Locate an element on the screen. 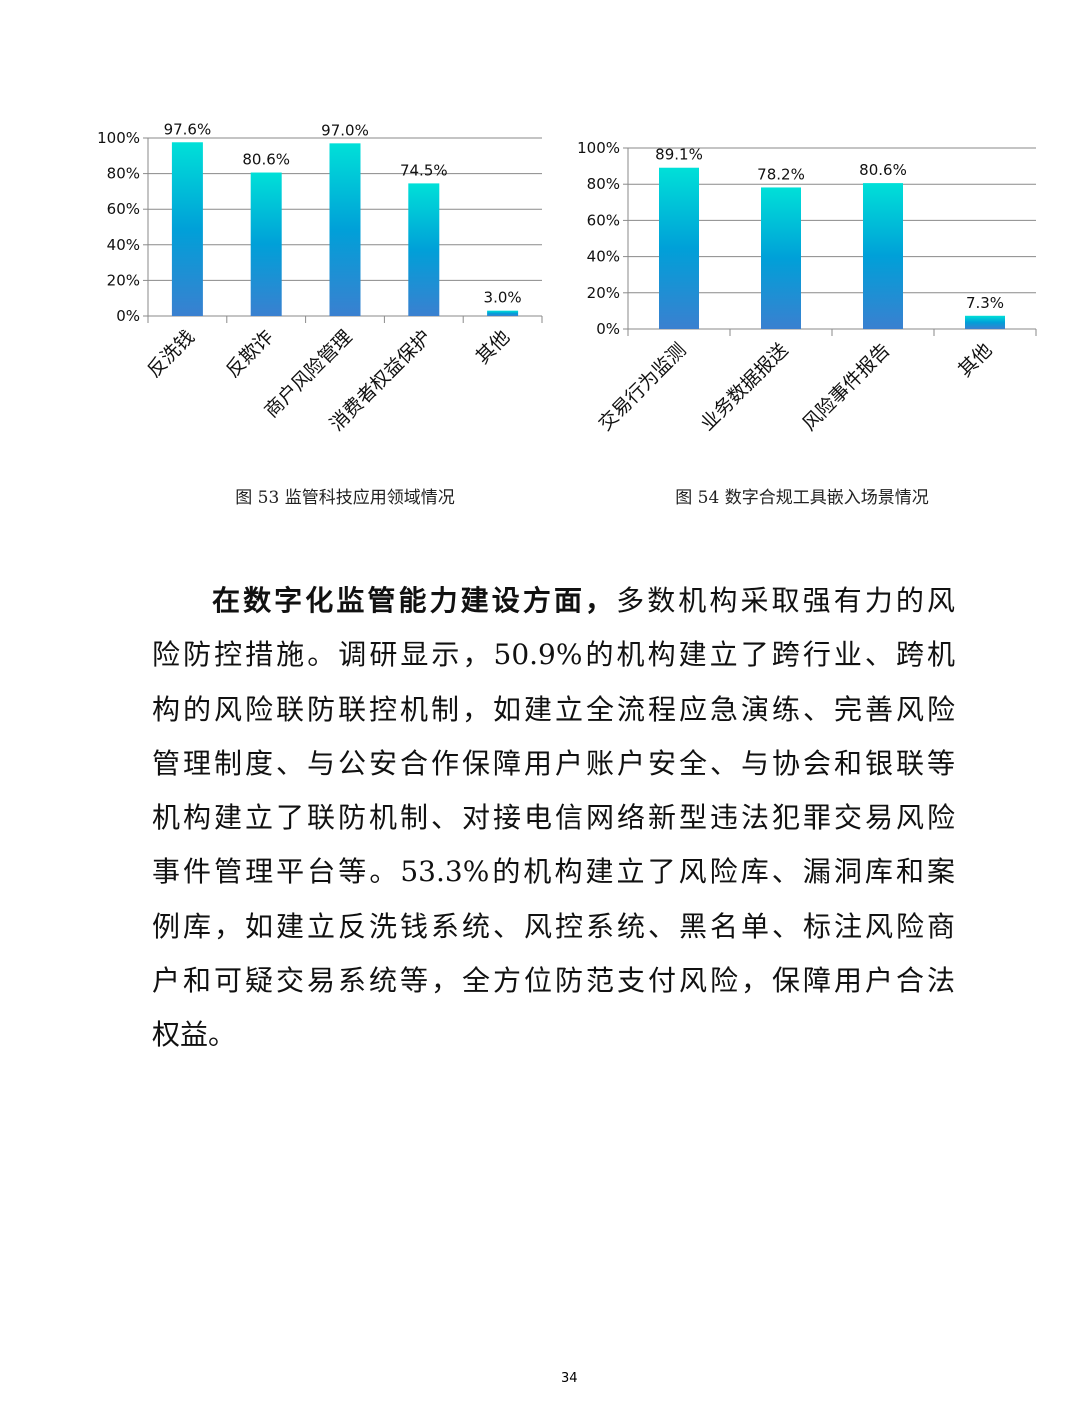  paragraph-line: 权益。 is located at coordinates (194, 1035).